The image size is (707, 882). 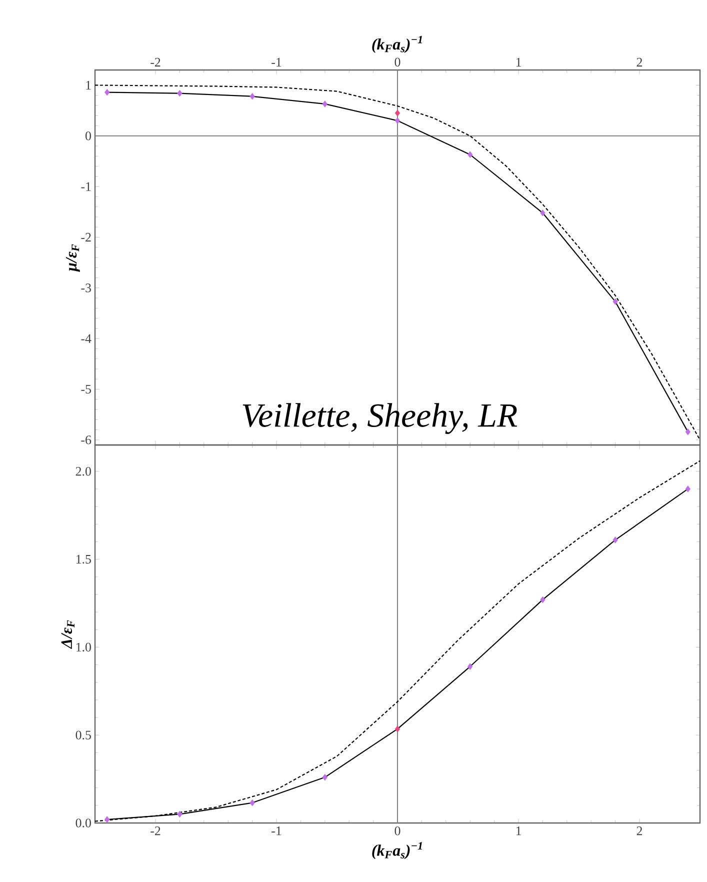 I want to click on y-tick-label: 0, so click(x=88, y=136).